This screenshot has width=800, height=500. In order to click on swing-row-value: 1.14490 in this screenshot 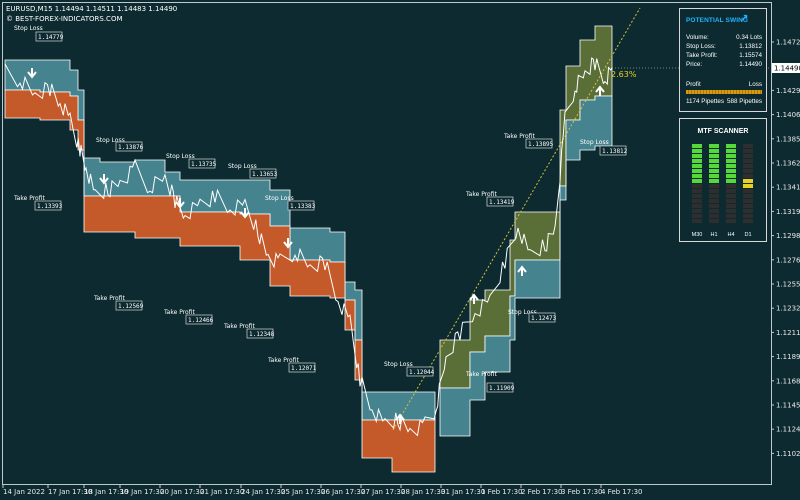, I will do `click(750, 64)`.